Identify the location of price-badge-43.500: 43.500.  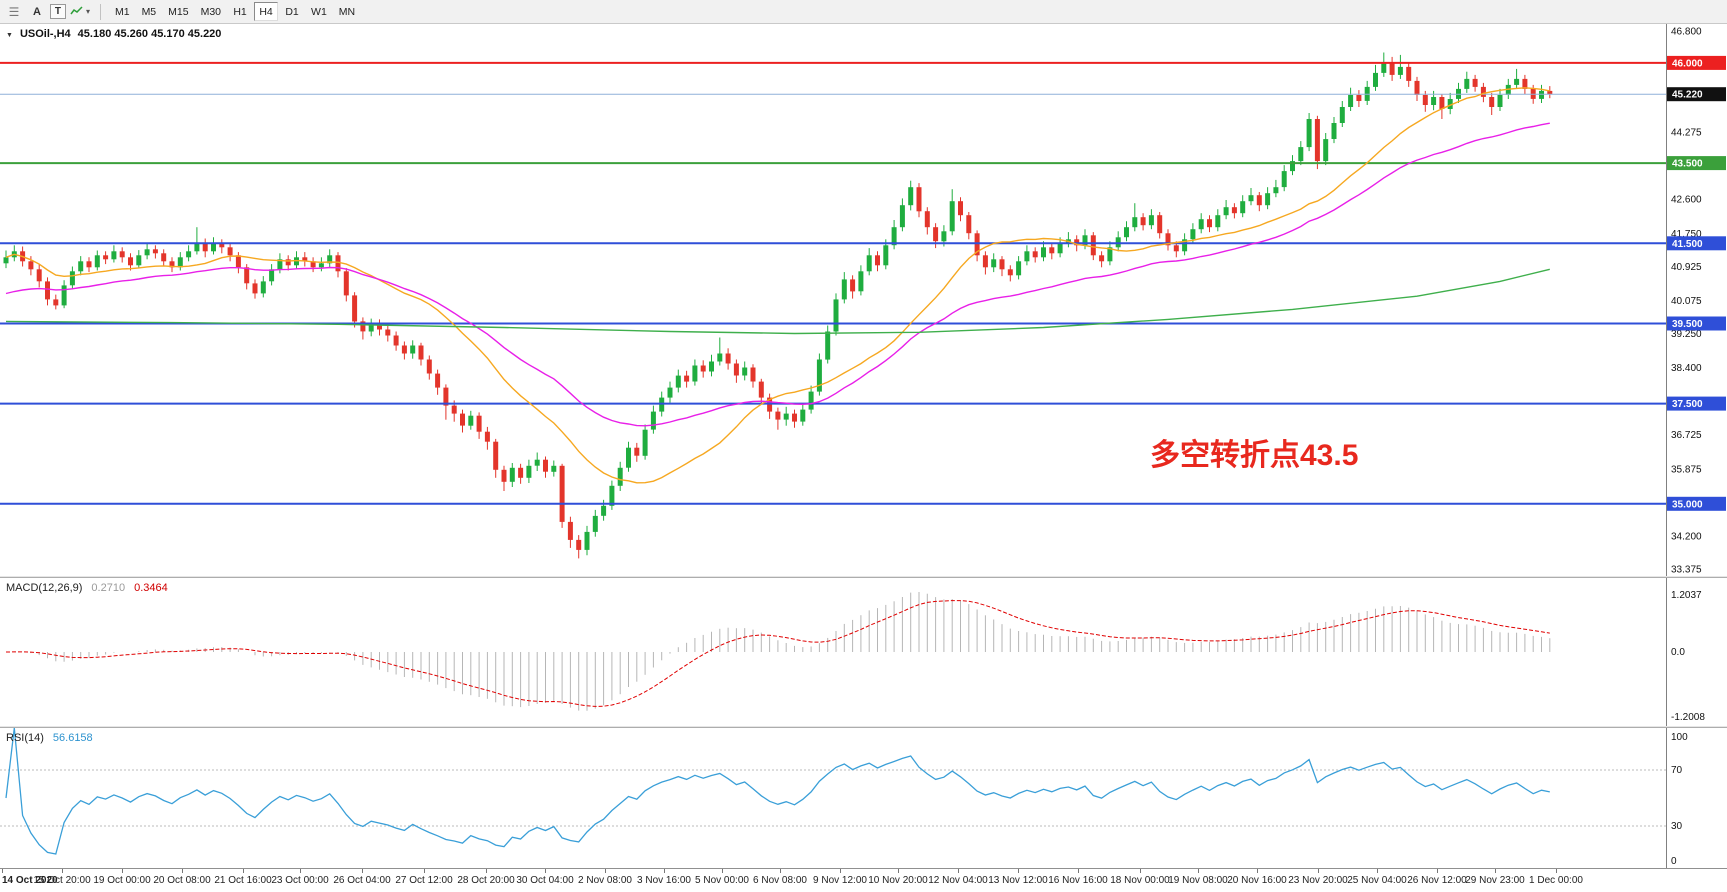
(1696, 163).